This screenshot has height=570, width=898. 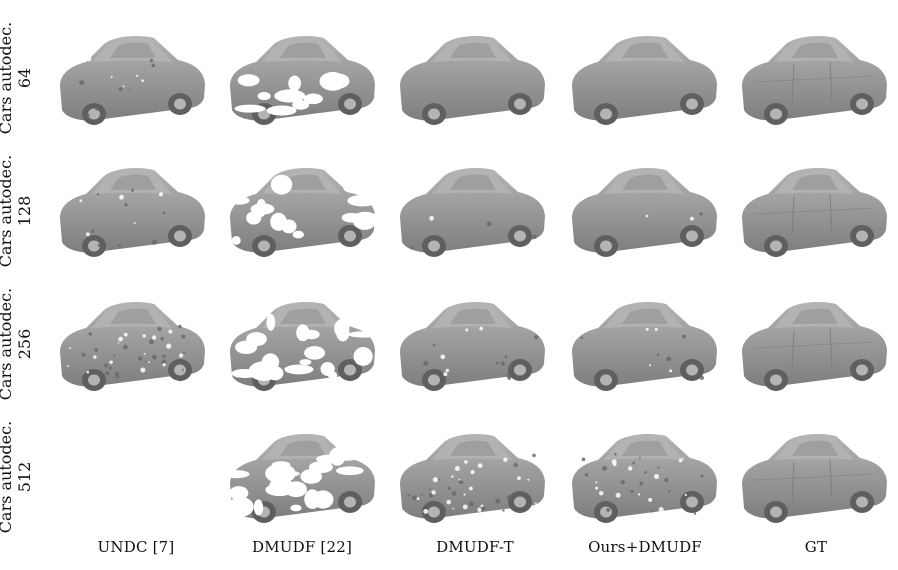 I want to click on col-label-ours-dmudf: Ours+DMUDF, so click(x=645, y=547).